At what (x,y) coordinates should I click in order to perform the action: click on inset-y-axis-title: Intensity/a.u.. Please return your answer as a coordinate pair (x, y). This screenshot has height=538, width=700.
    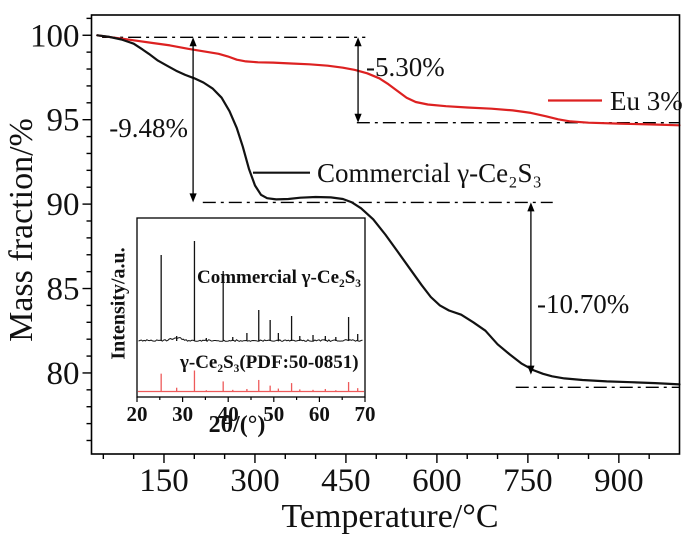
    Looking at the image, I should click on (118, 303).